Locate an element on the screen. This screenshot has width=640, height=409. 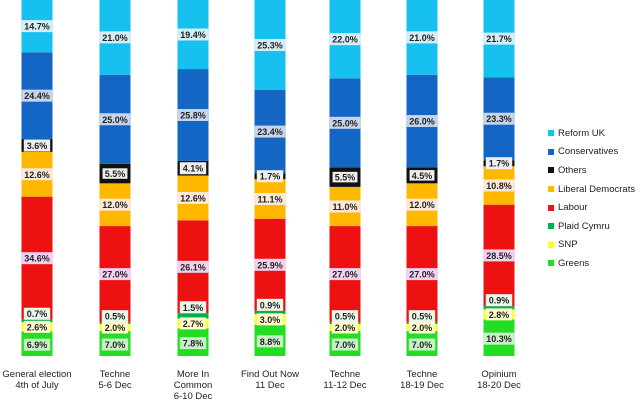
data-label: 24.4% is located at coordinates (37, 96).